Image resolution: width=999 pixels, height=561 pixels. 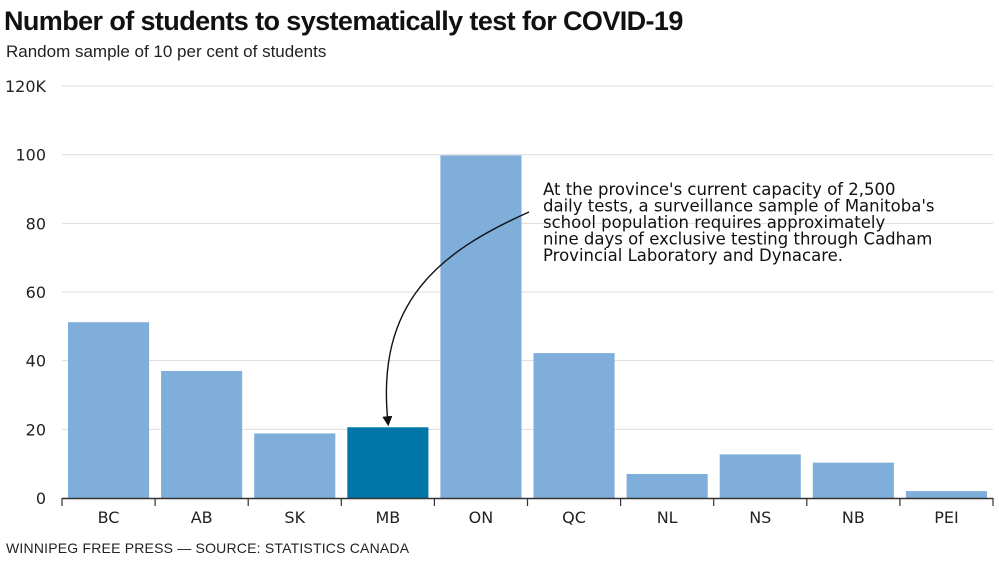 I want to click on x-tick-label: NL, so click(x=667, y=517).